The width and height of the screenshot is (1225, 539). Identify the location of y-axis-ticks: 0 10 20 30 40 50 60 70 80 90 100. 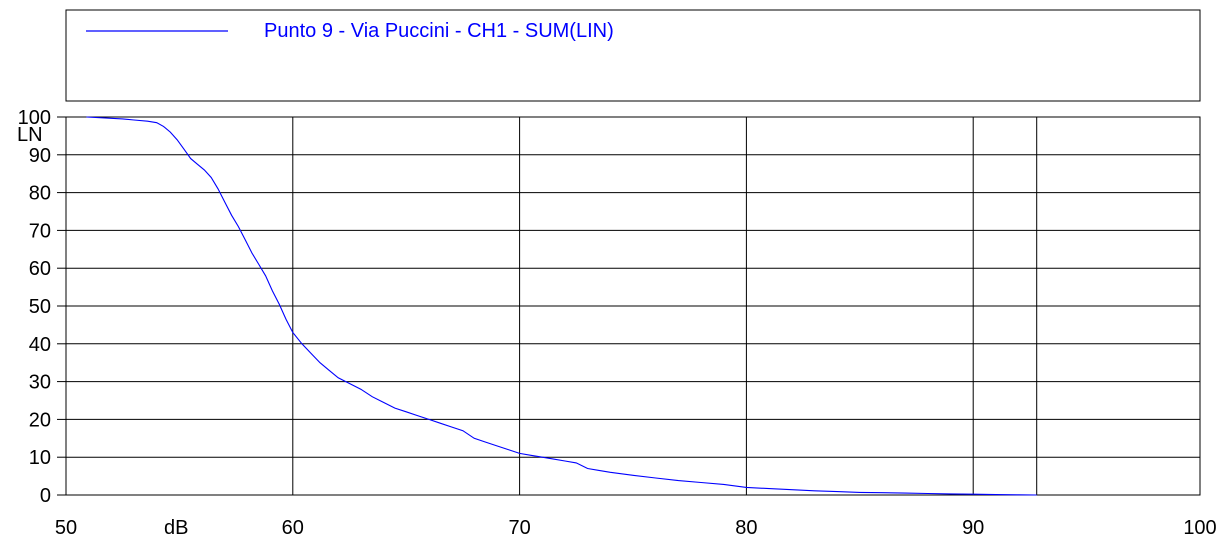
(42, 307).